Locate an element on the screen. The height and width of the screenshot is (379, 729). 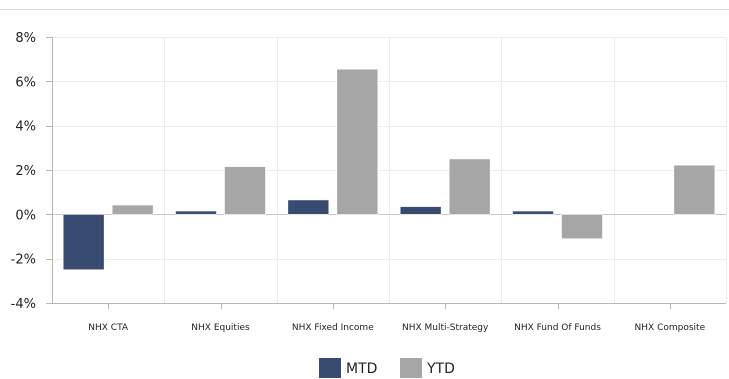
legend: MTD YTD is located at coordinates (387, 368).